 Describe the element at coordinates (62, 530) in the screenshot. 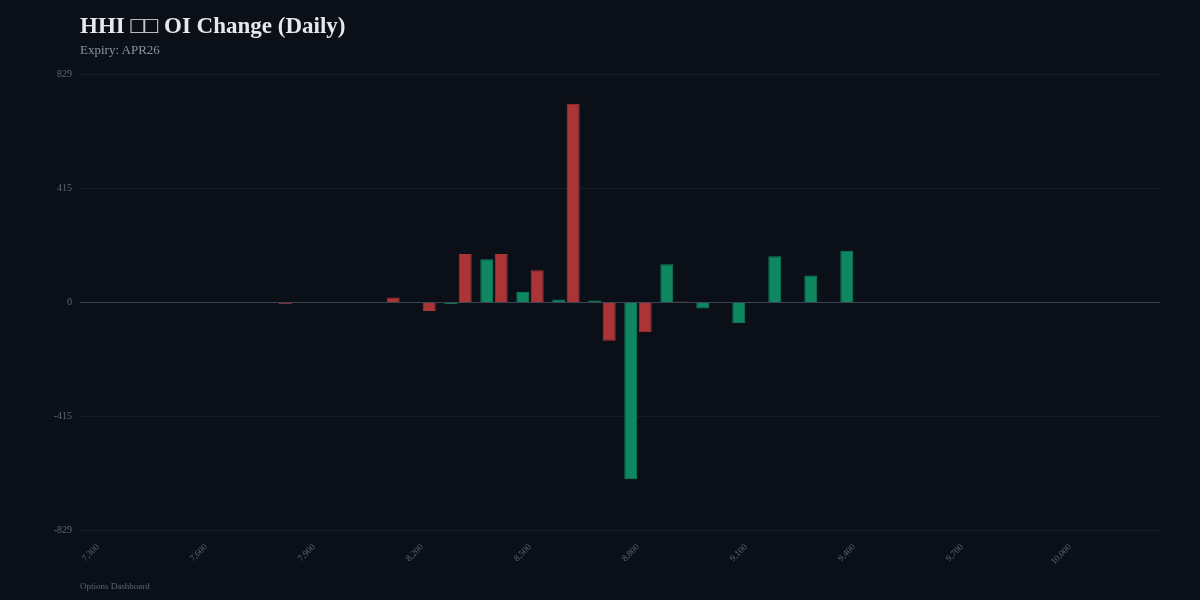

I see `y-tick-label: -829` at that location.